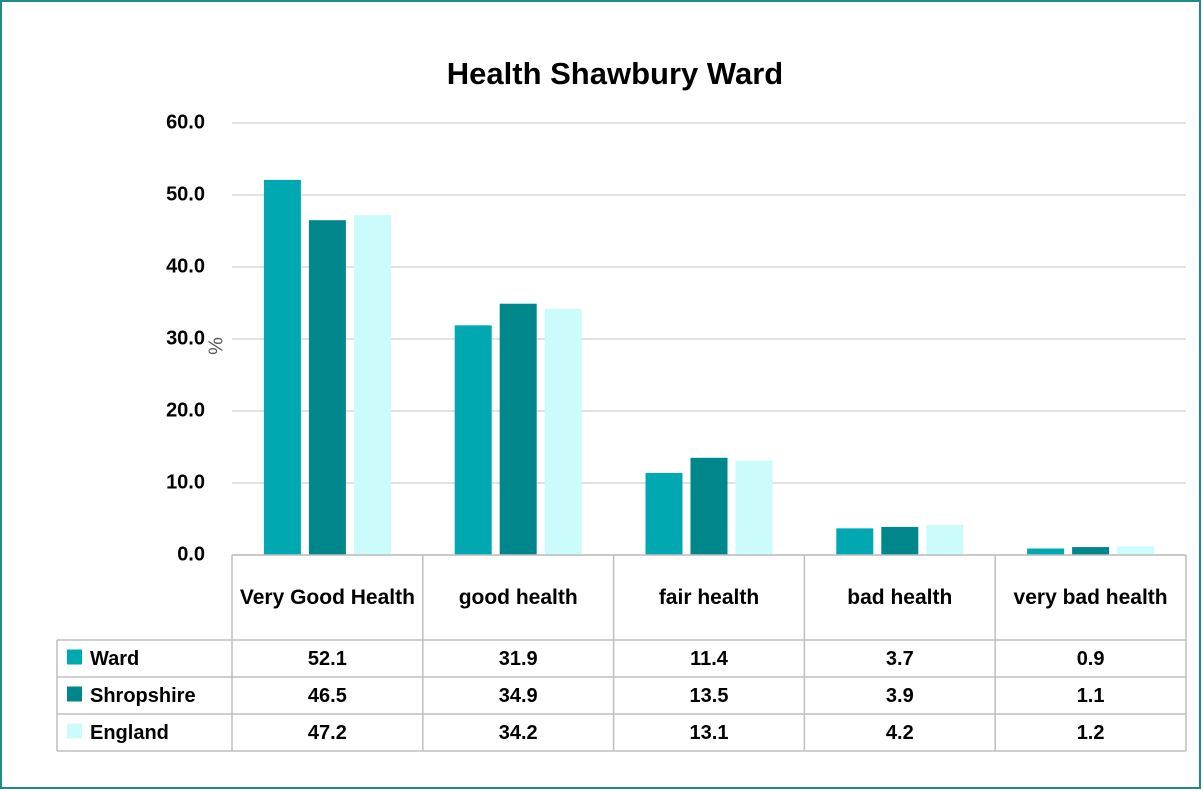 The height and width of the screenshot is (791, 1203). I want to click on y-tick-label: 20.0, so click(185, 410).